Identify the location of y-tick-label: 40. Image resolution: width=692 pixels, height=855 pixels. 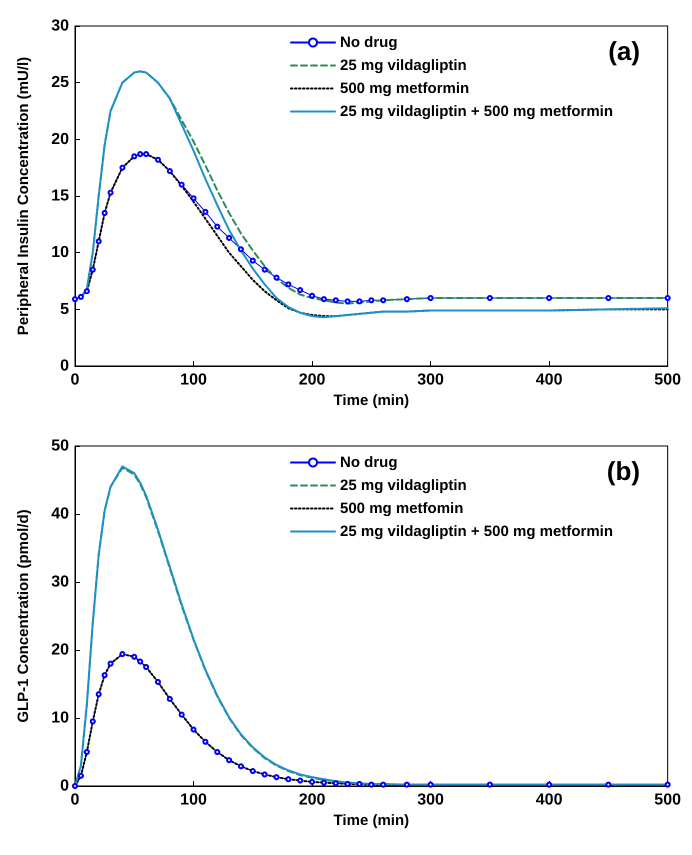
(60, 513).